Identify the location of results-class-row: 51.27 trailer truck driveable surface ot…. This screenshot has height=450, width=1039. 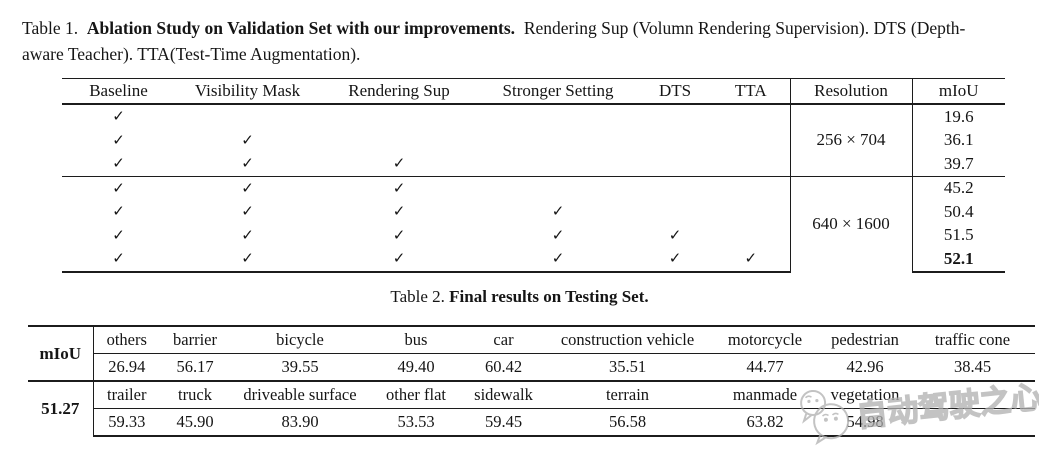
(531, 408).